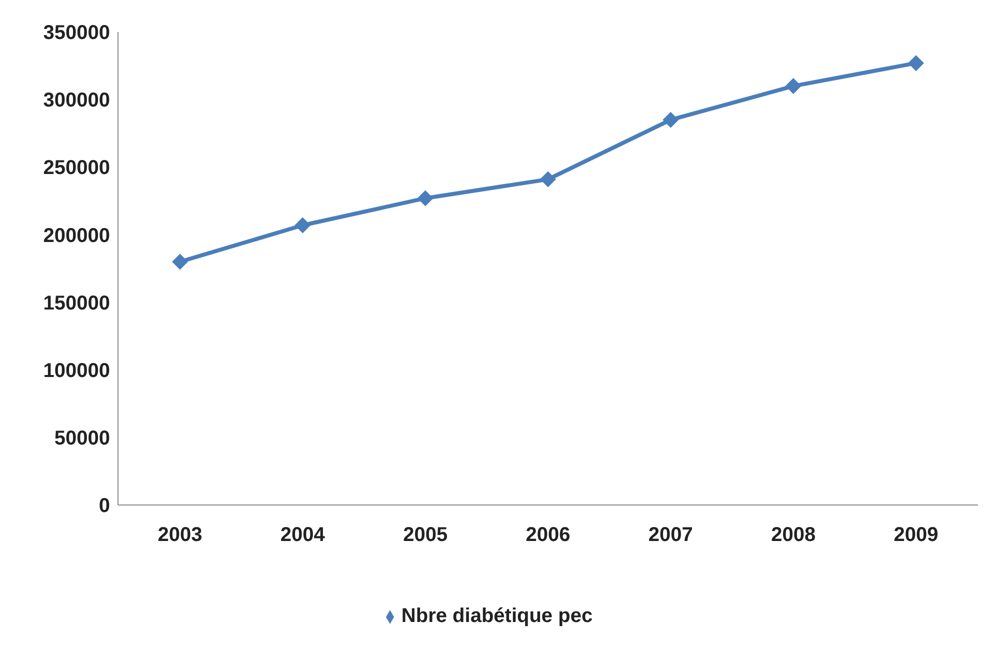 The width and height of the screenshot is (1000, 646). I want to click on x-tick-label: 2008, so click(793, 535).